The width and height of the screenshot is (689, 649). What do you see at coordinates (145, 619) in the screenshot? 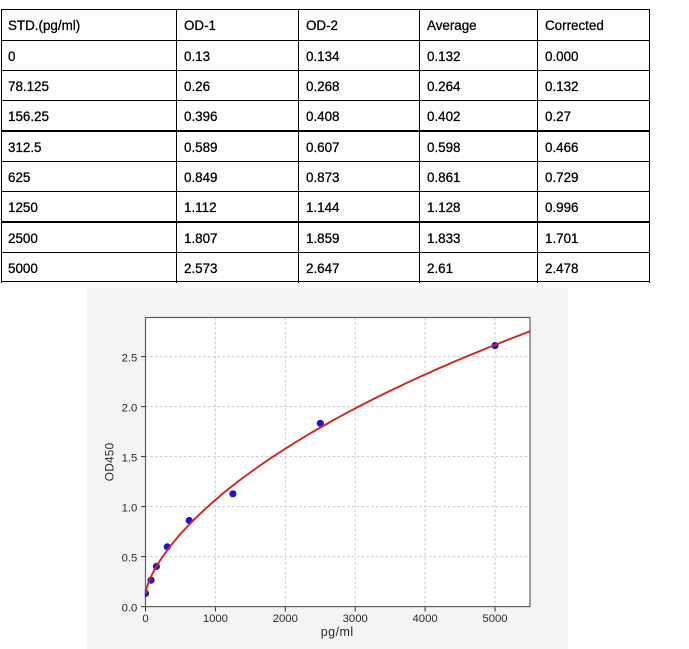
I see `svg-text: 0` at bounding box center [145, 619].